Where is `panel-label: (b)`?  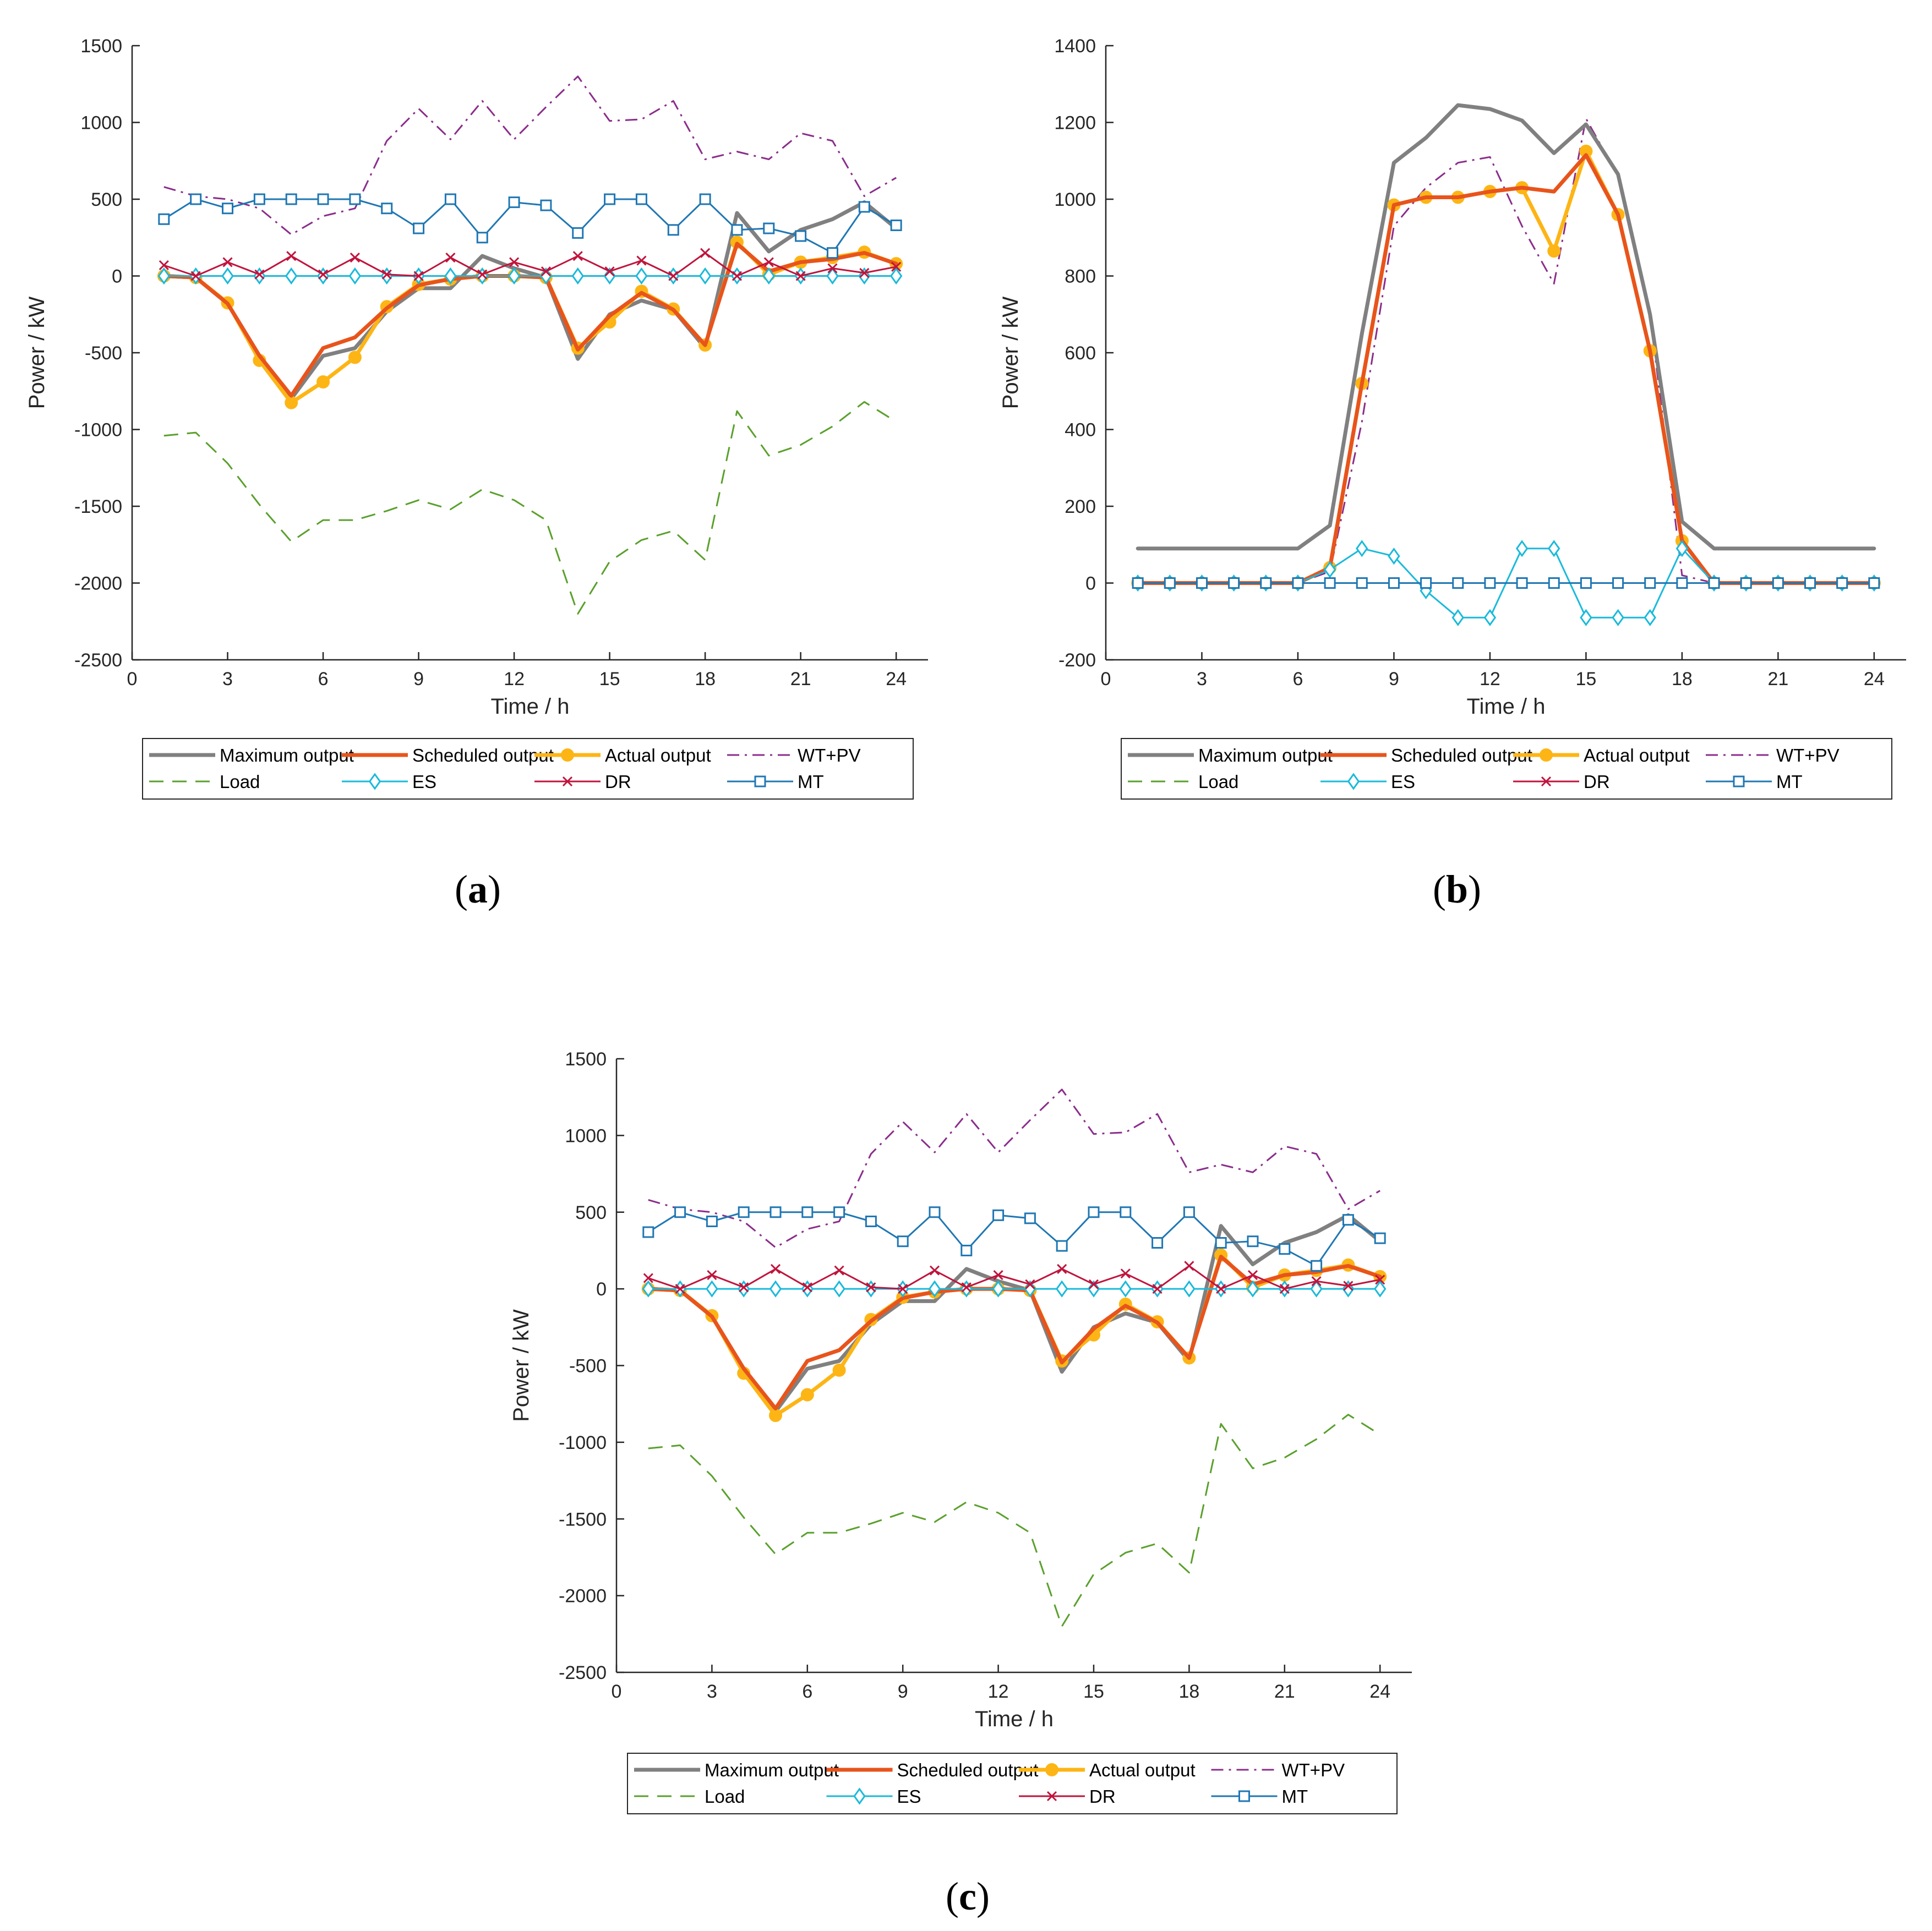
panel-label: (b) is located at coordinates (1457, 889).